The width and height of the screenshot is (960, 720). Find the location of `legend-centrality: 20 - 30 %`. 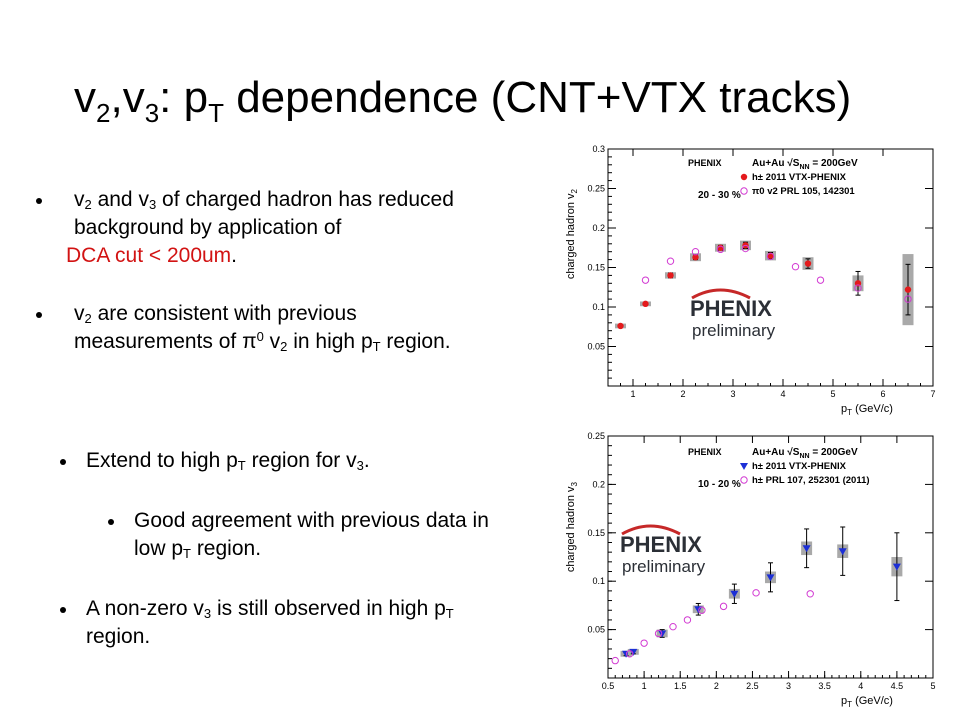

legend-centrality: 20 - 30 % is located at coordinates (719, 195).